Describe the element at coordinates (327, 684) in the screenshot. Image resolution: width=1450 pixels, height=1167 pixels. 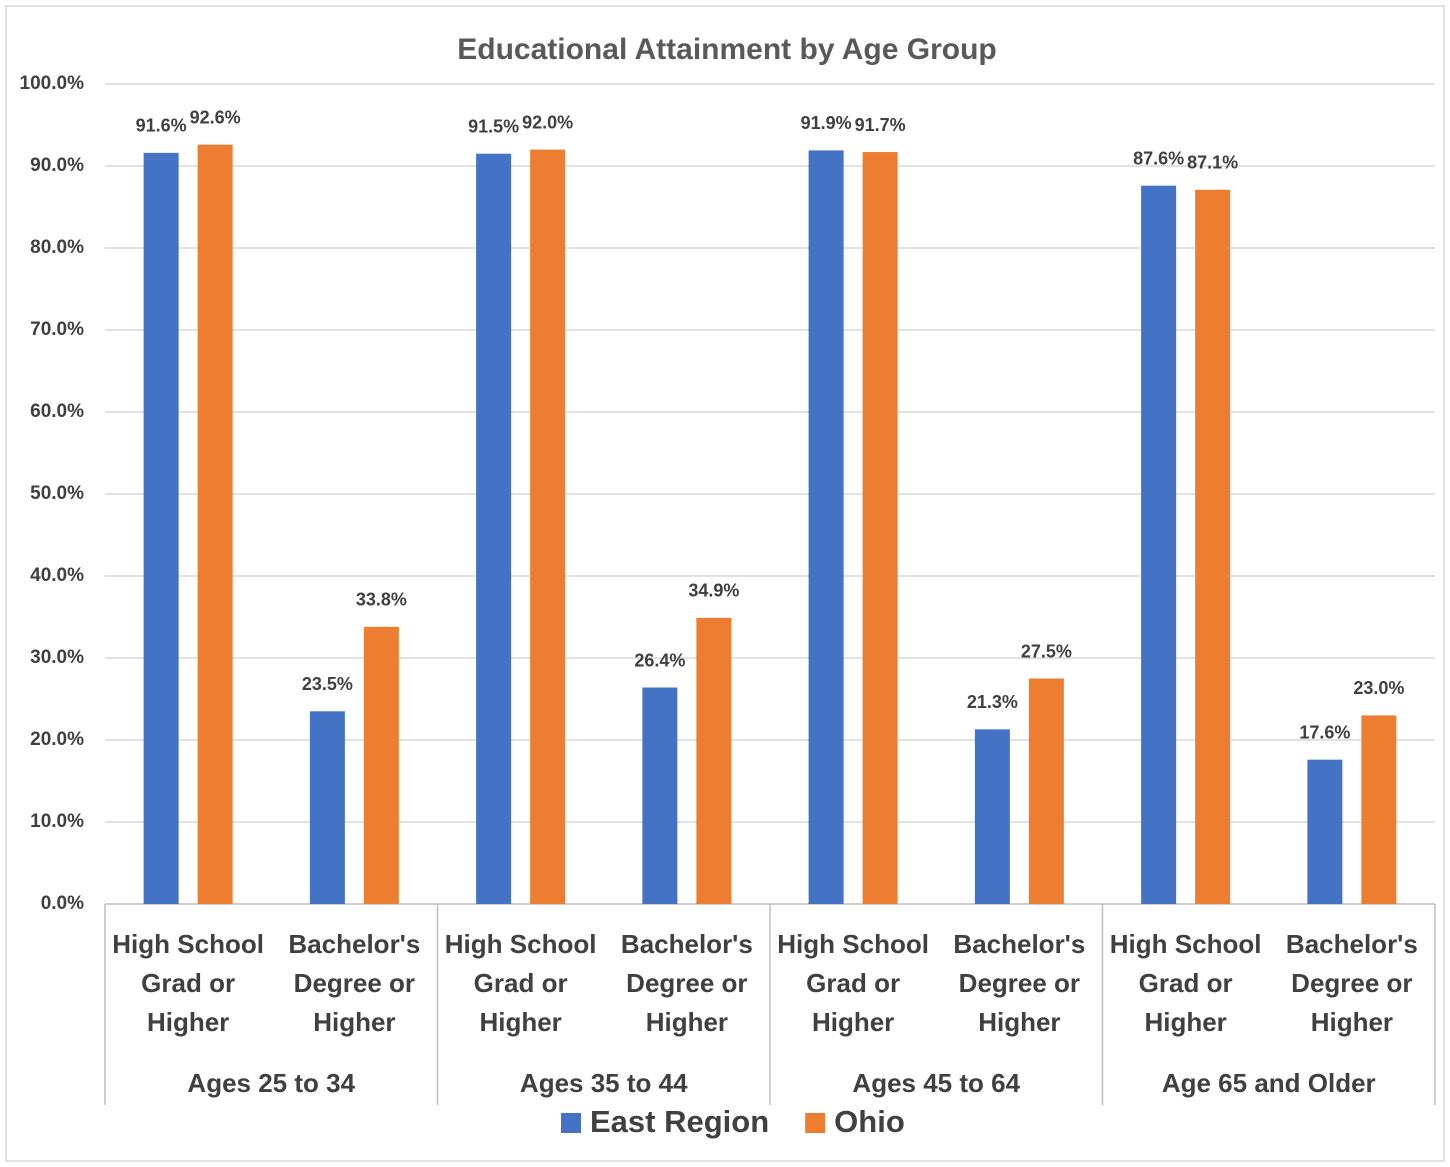
I see `data-label: 23.5%` at that location.